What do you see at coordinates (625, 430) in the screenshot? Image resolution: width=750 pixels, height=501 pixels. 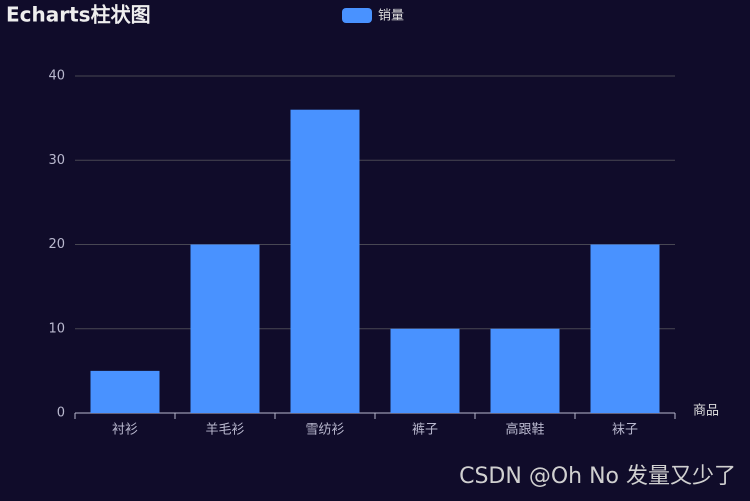 I see `x-tick-label: 袜子` at bounding box center [625, 430].